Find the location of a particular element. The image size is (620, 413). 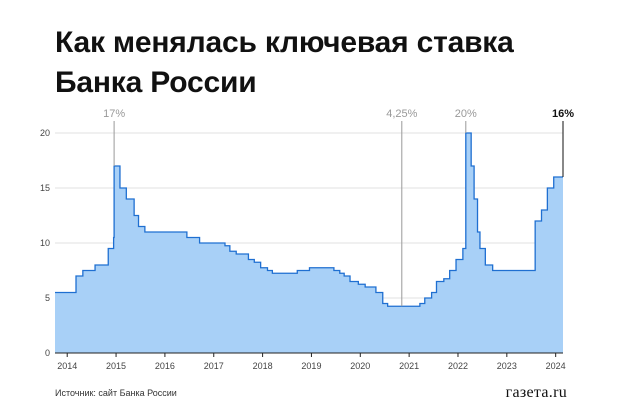

annotation-label: 16% is located at coordinates (563, 114).